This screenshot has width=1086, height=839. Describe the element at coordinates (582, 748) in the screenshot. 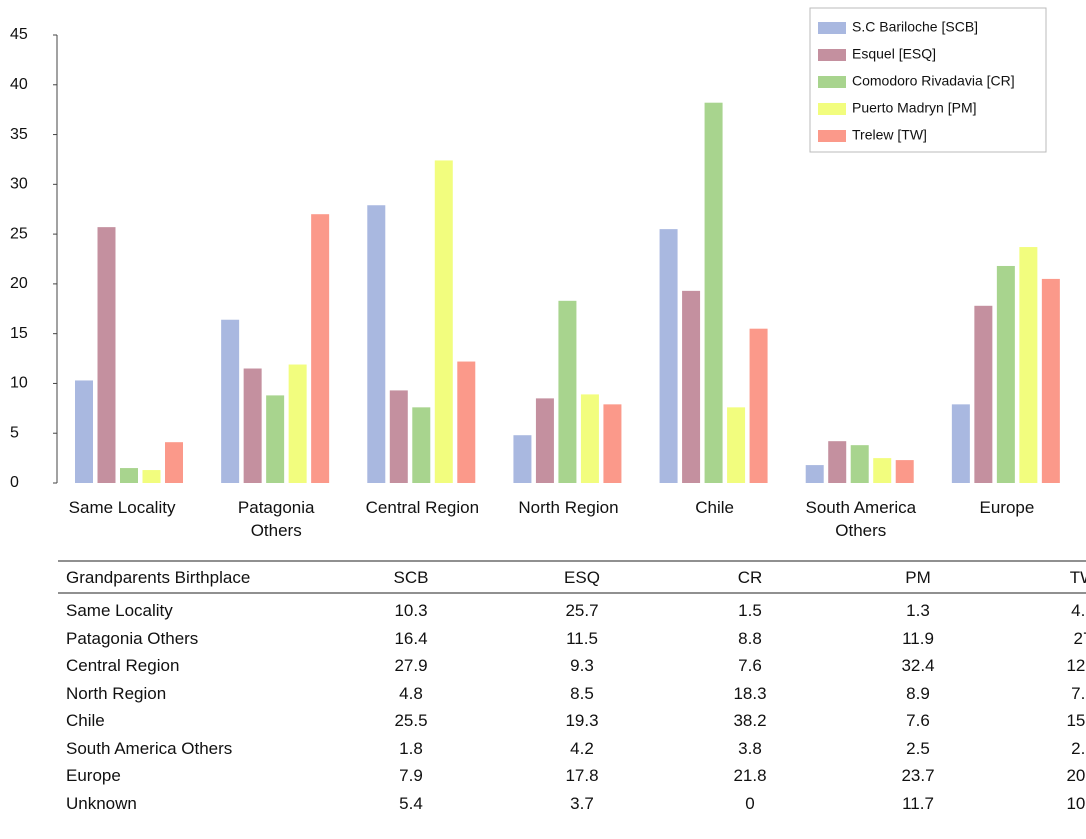

I see `table-cell: 4.2` at that location.